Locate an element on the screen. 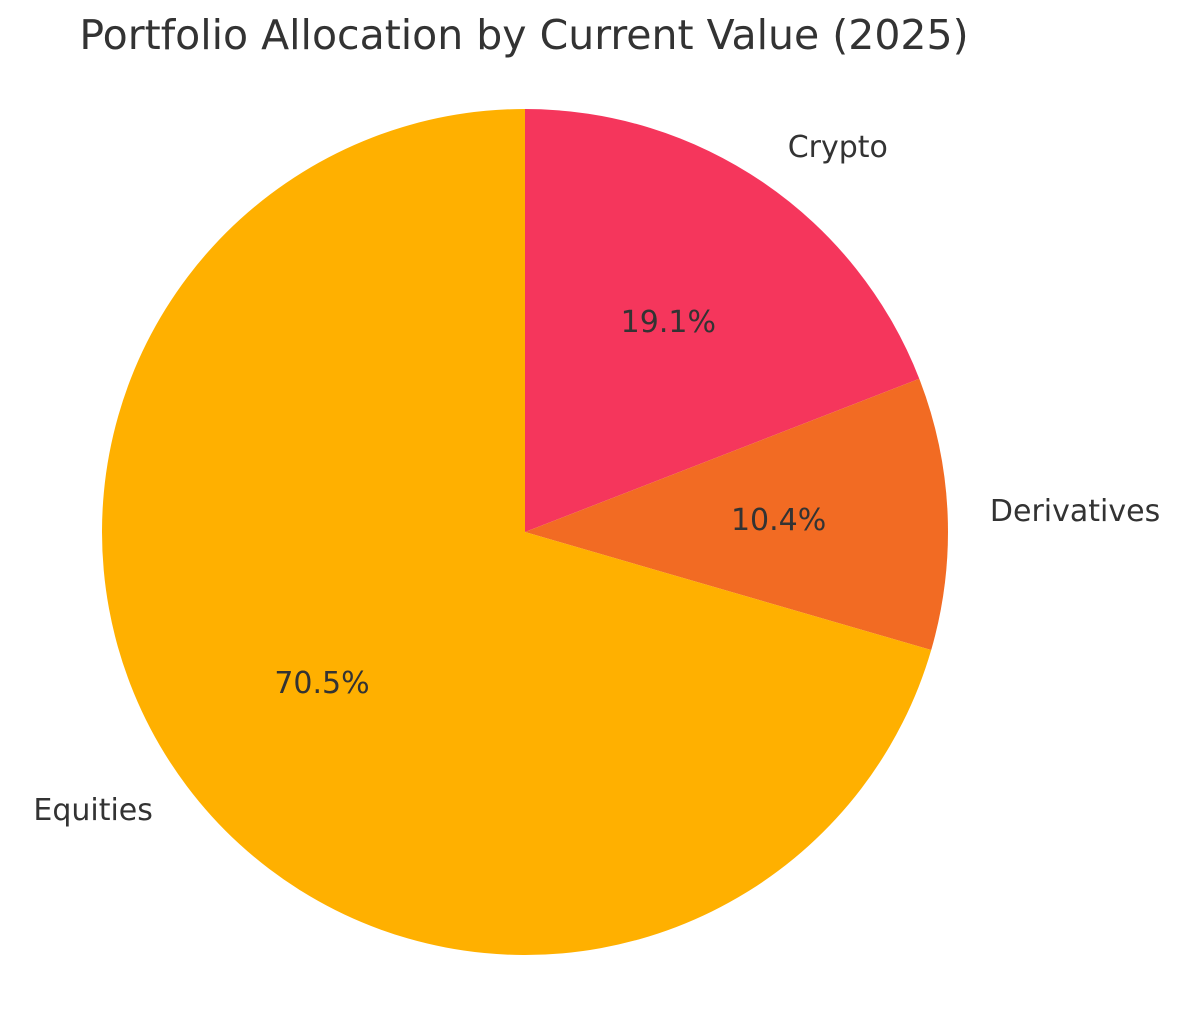  slice-pct-equities: 70.5% is located at coordinates (322, 684).